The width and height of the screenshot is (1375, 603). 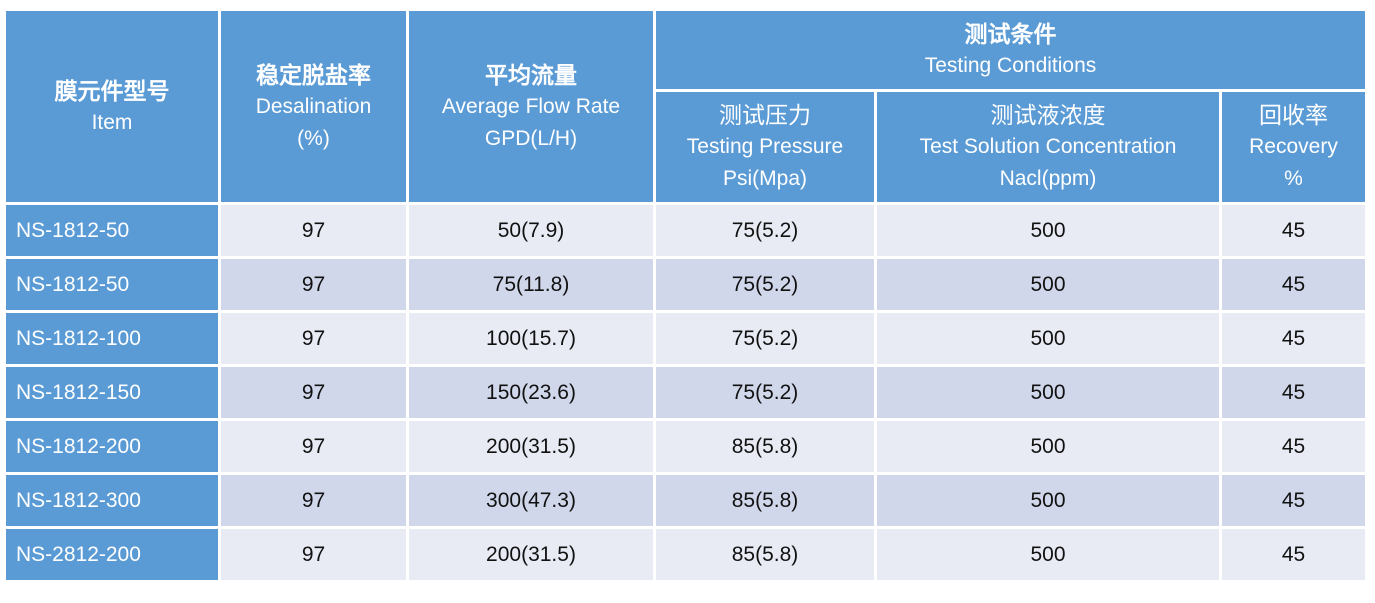 I want to click on table-row: NS-2812-200 97 200(31.5) 85(5.8) 500 45, so click(x=685, y=554).